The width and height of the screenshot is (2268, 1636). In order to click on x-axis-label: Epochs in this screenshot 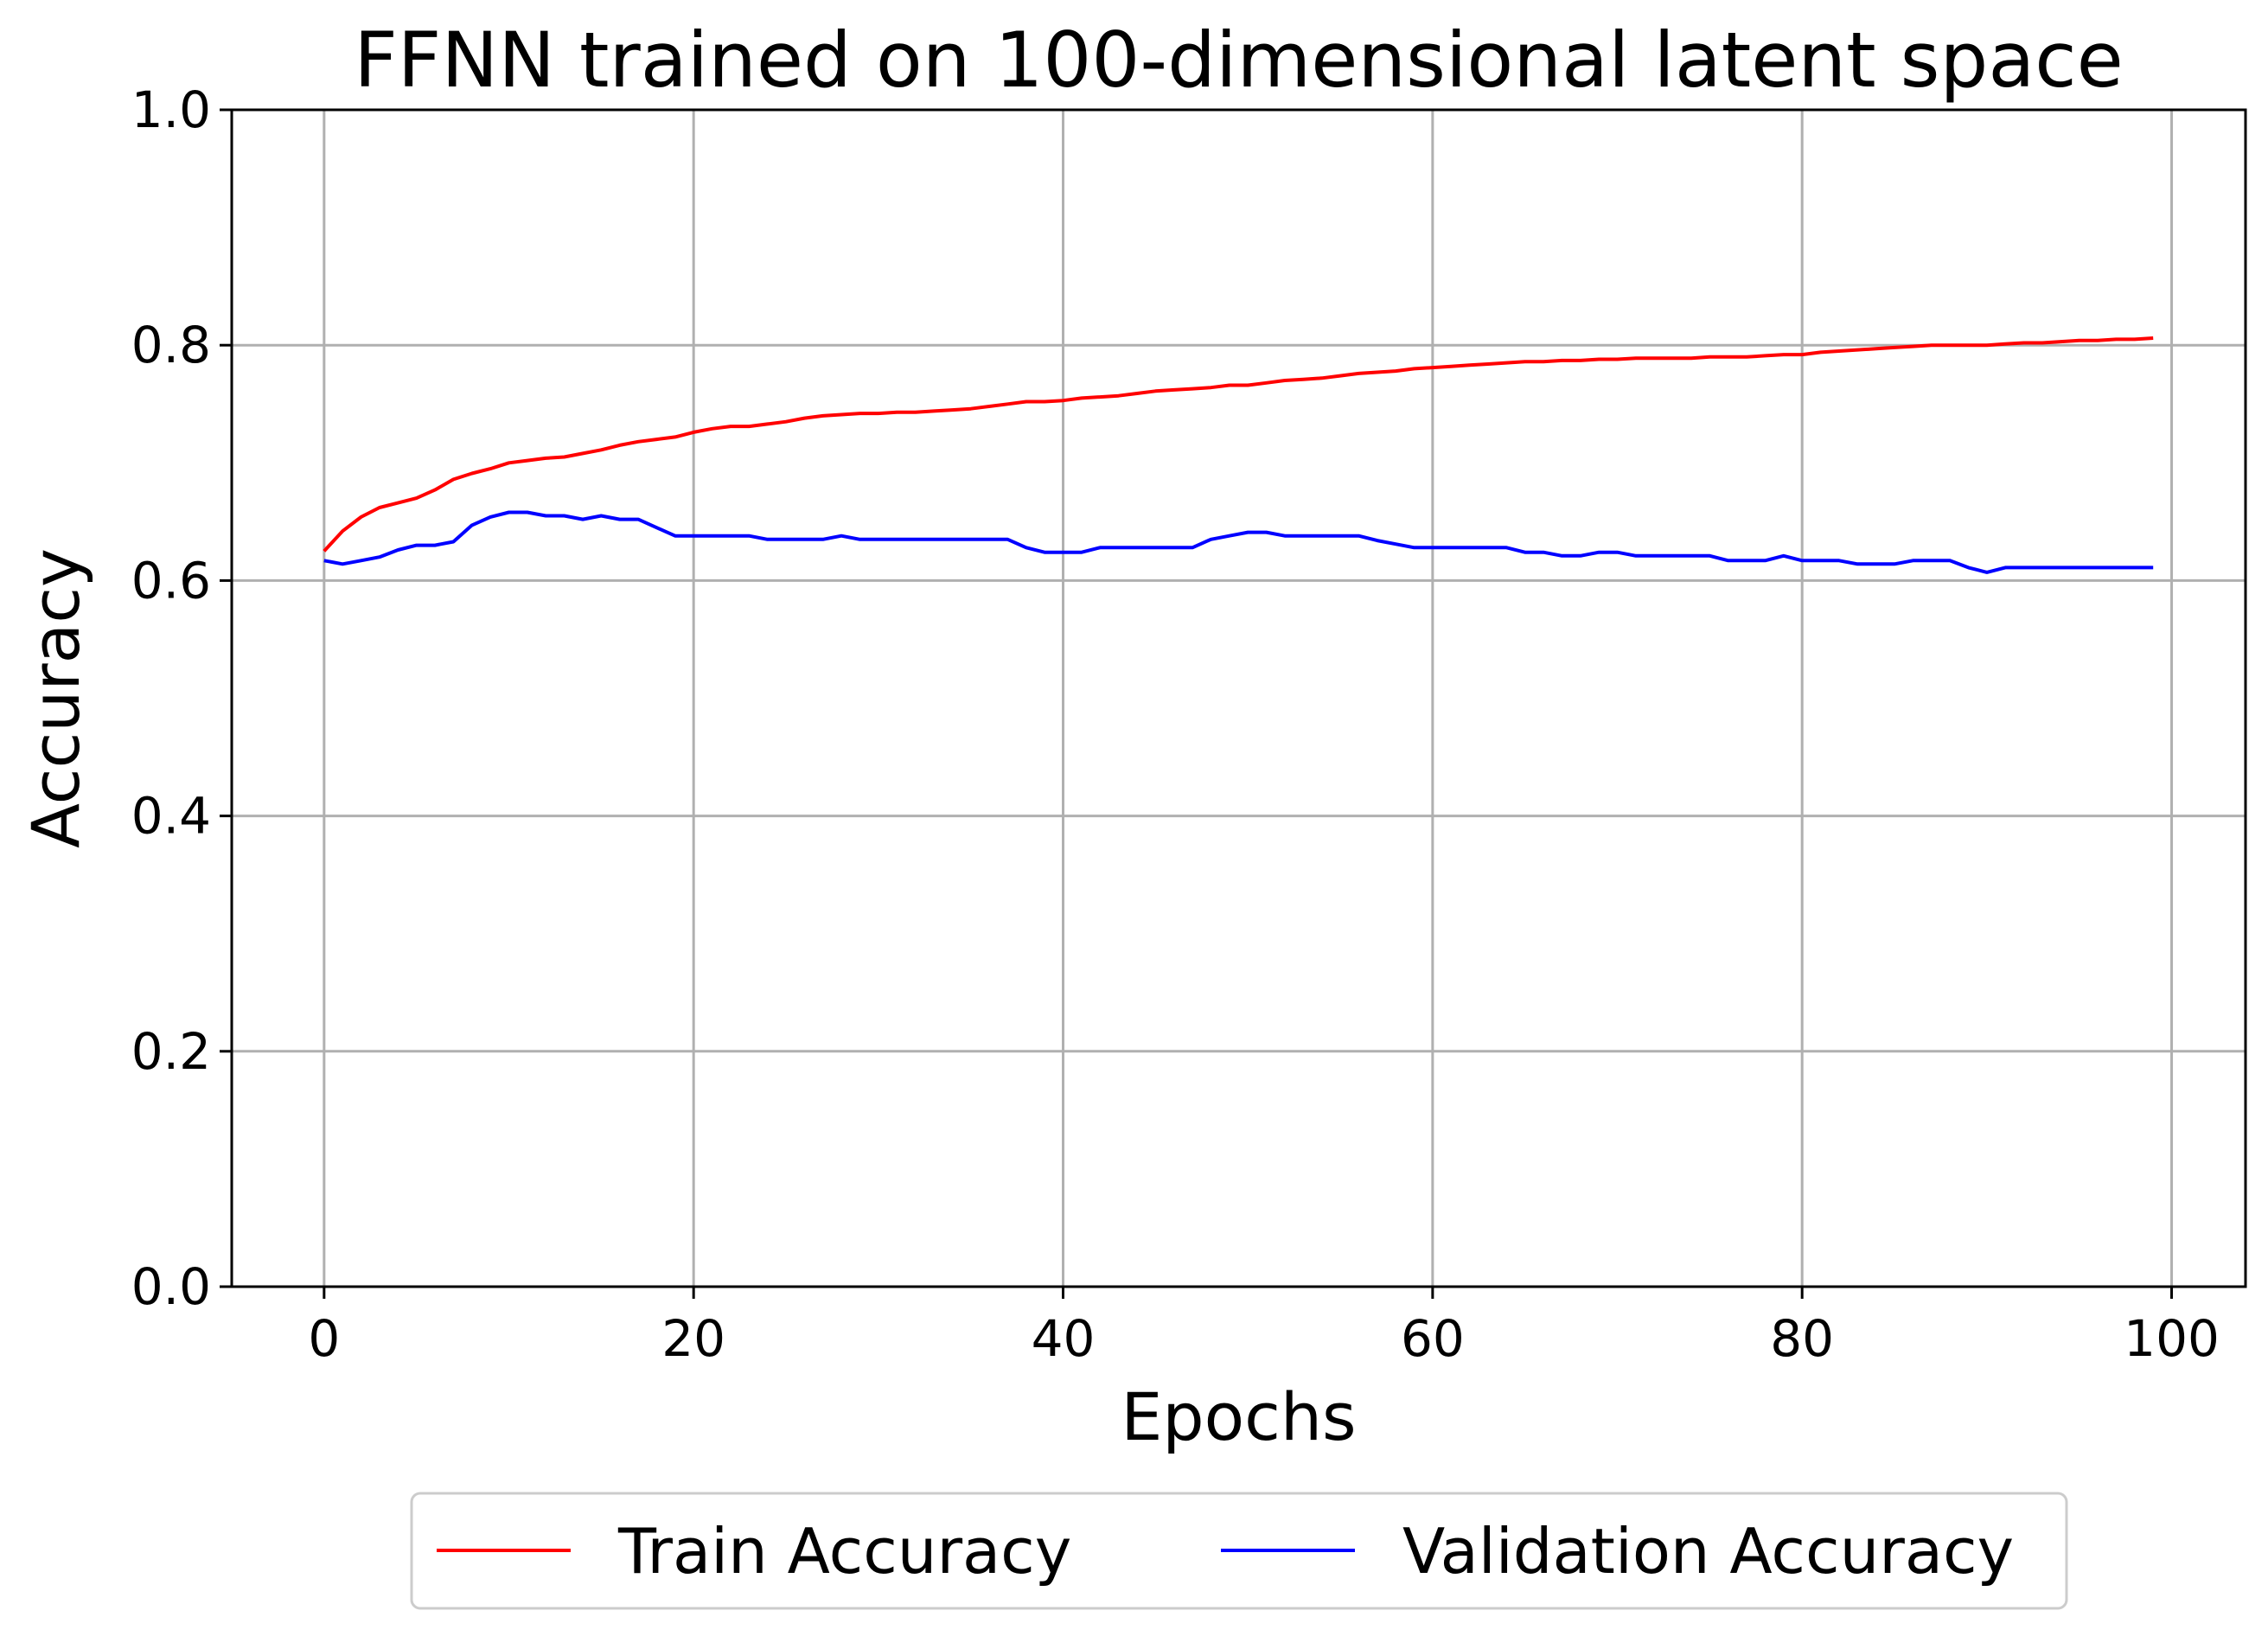, I will do `click(1239, 1417)`.